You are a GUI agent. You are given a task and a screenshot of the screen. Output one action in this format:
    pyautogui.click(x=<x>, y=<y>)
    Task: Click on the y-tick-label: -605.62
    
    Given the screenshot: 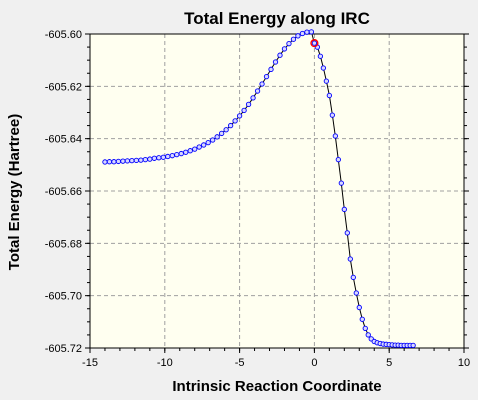 What is the action you would take?
    pyautogui.click(x=63, y=87)
    